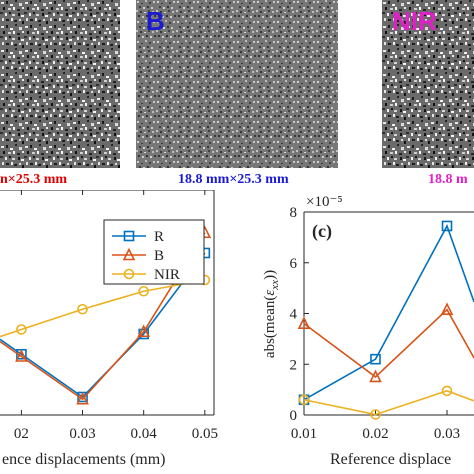  What do you see at coordinates (129, 274) in the screenshot?
I see `legend-marker-nir` at bounding box center [129, 274].